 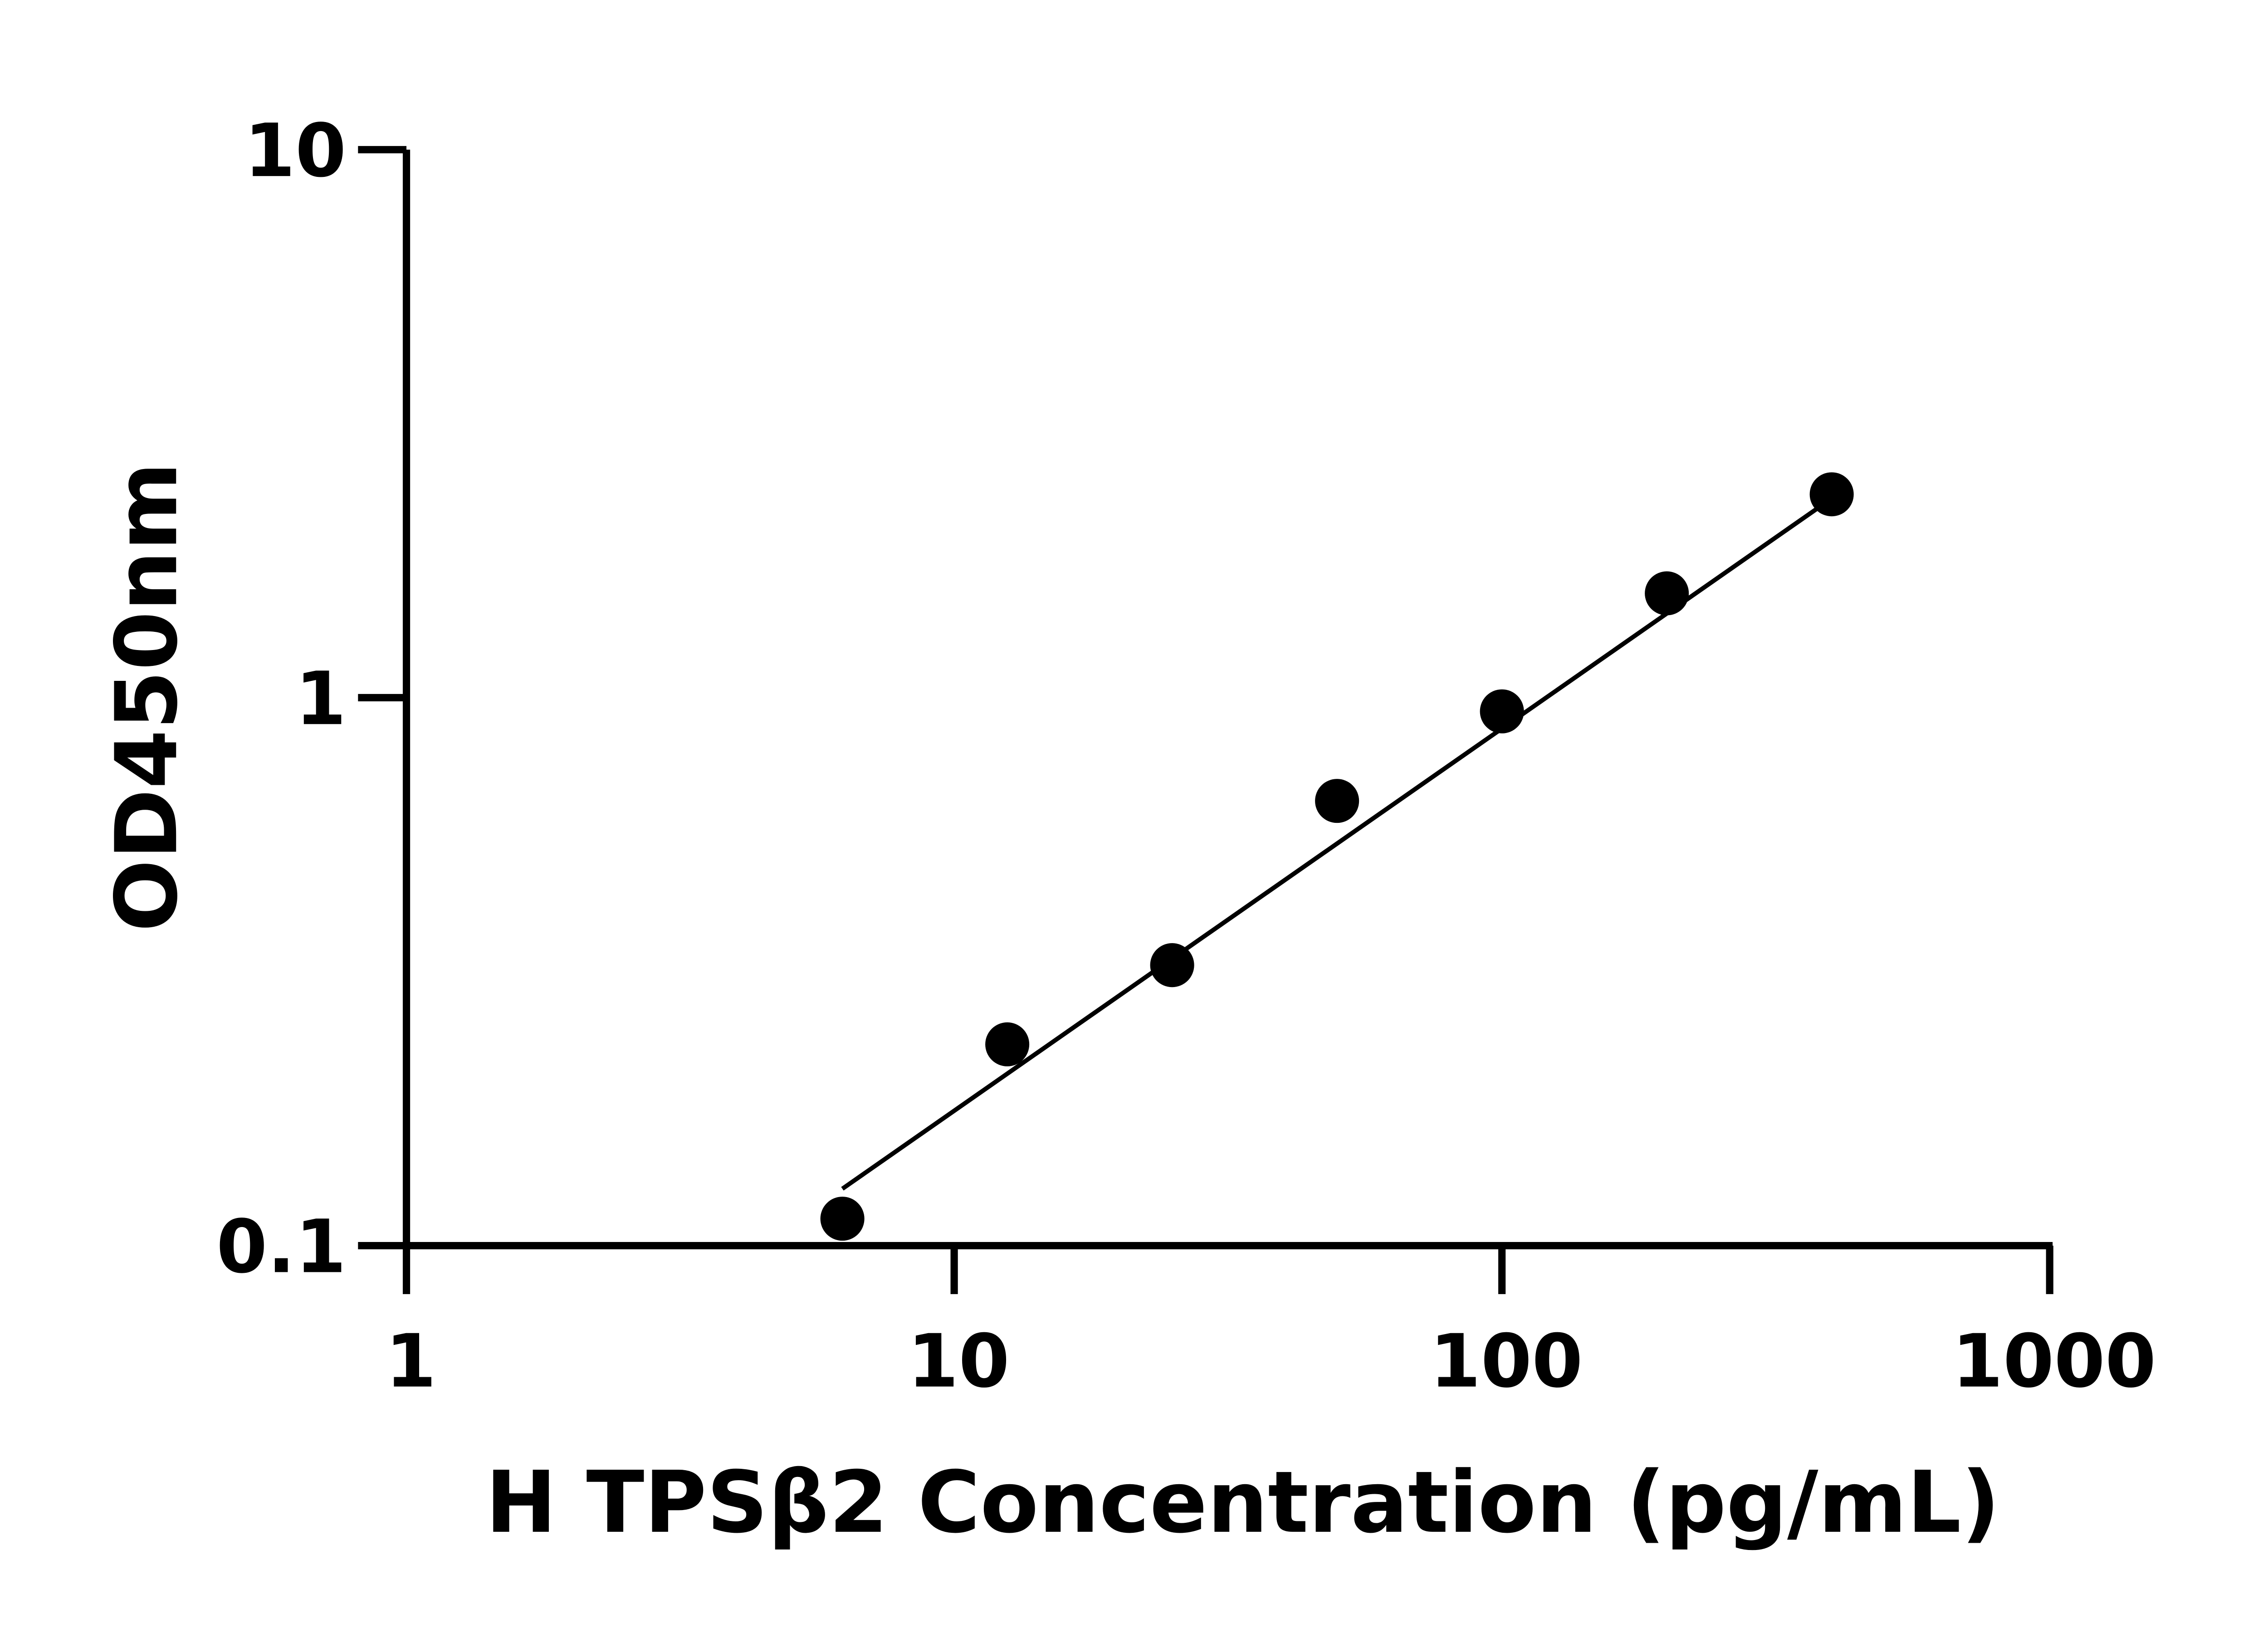 I want to click on y-tick-label: 1, so click(x=321, y=699).